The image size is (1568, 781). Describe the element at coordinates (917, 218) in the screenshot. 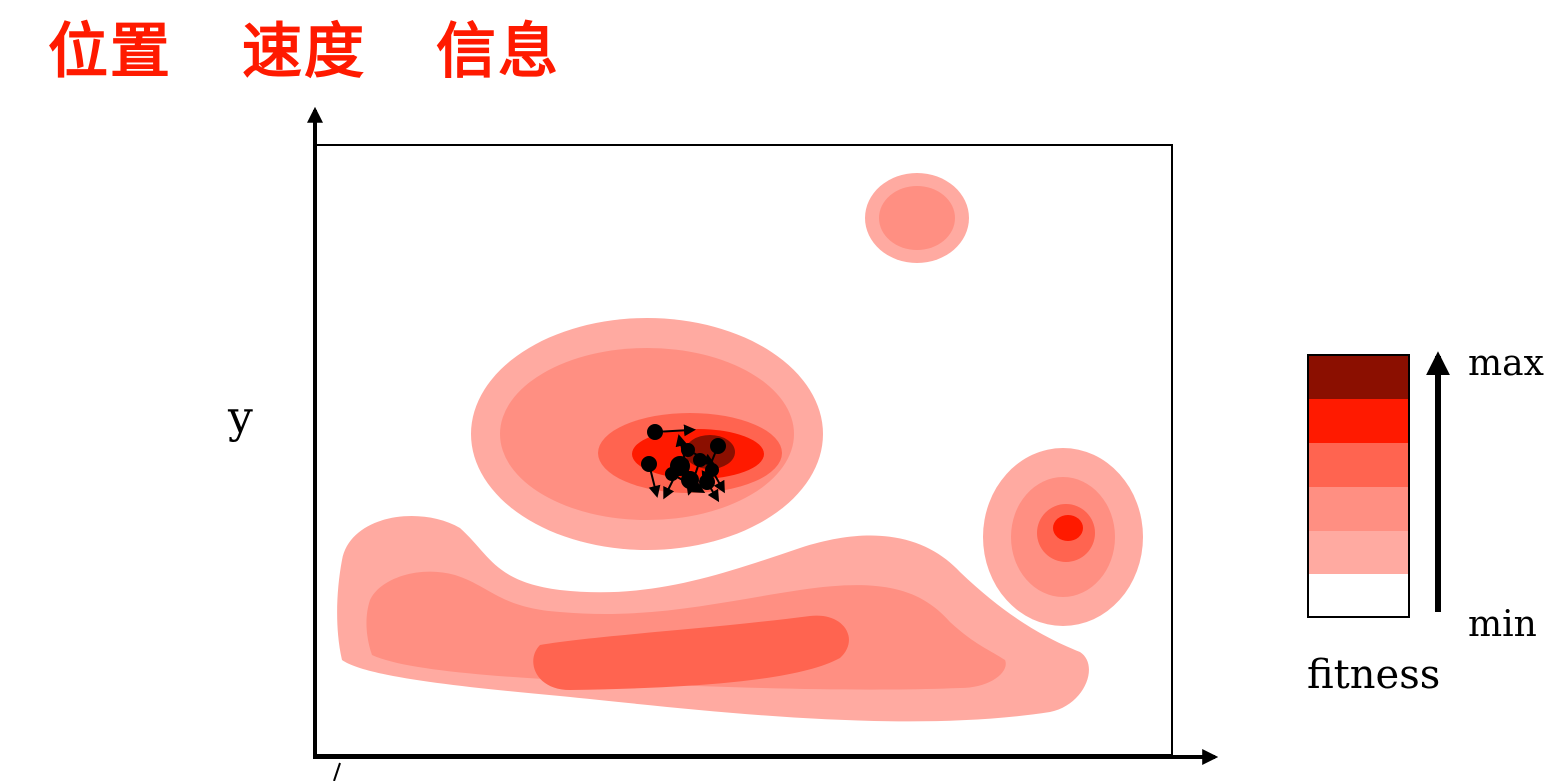

I see `small-peak-top-right` at that location.